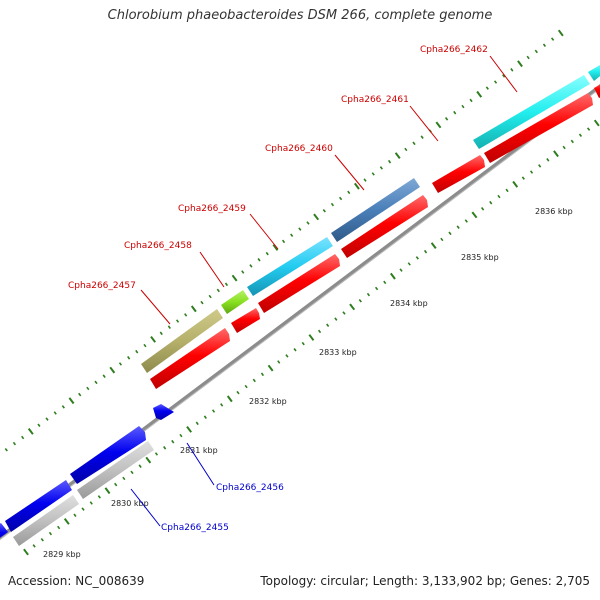 This screenshot has width=600, height=600. I want to click on tick-label: 2835 kbp, so click(480, 257).